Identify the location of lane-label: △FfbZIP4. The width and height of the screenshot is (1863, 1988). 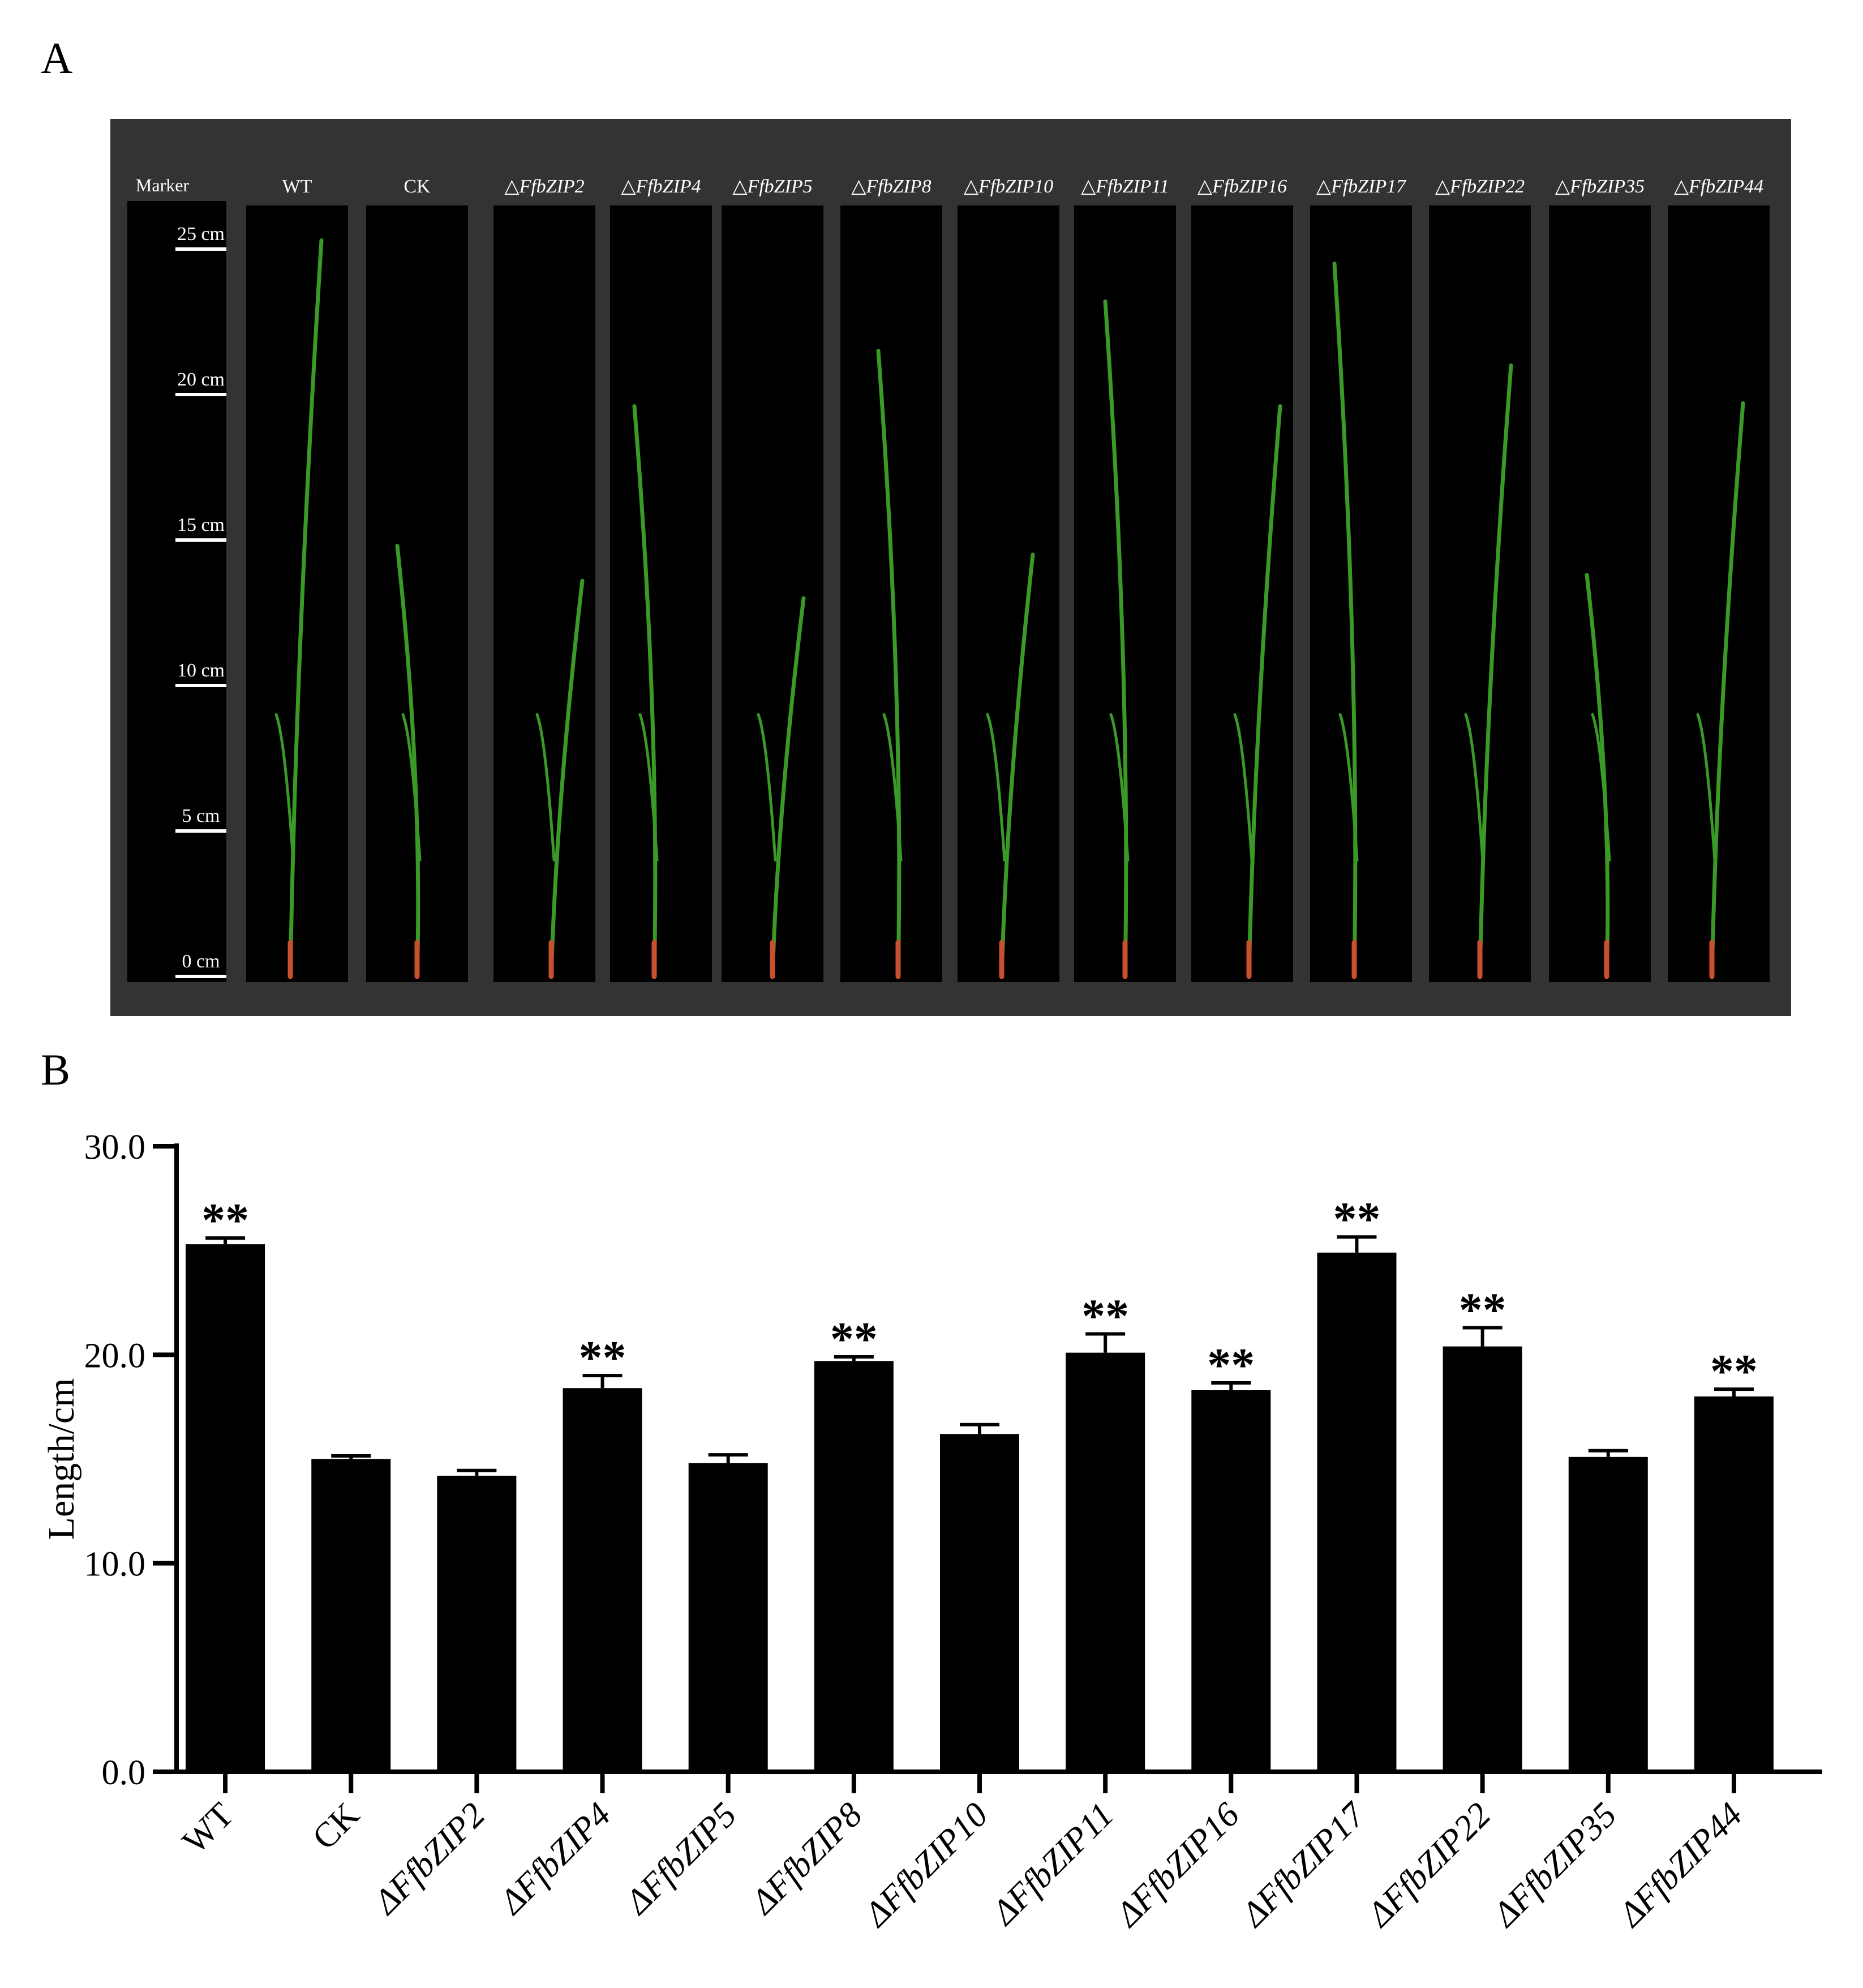
(661, 186).